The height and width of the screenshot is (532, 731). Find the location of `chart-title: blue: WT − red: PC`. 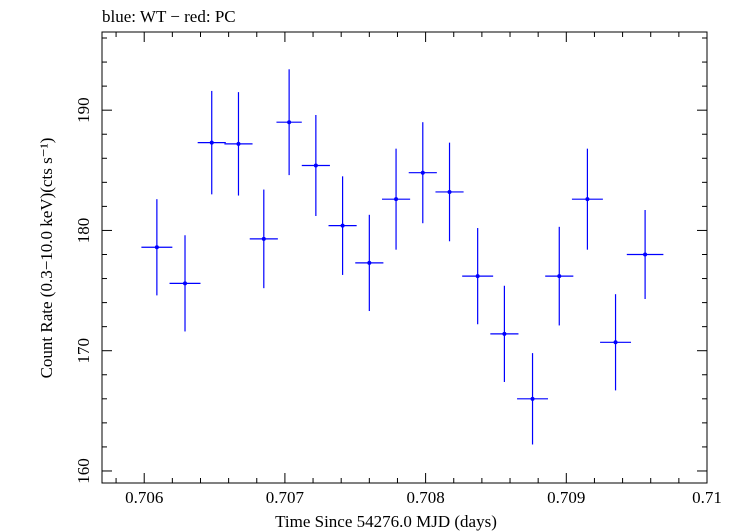

chart-title: blue: WT − red: PC is located at coordinates (169, 16).